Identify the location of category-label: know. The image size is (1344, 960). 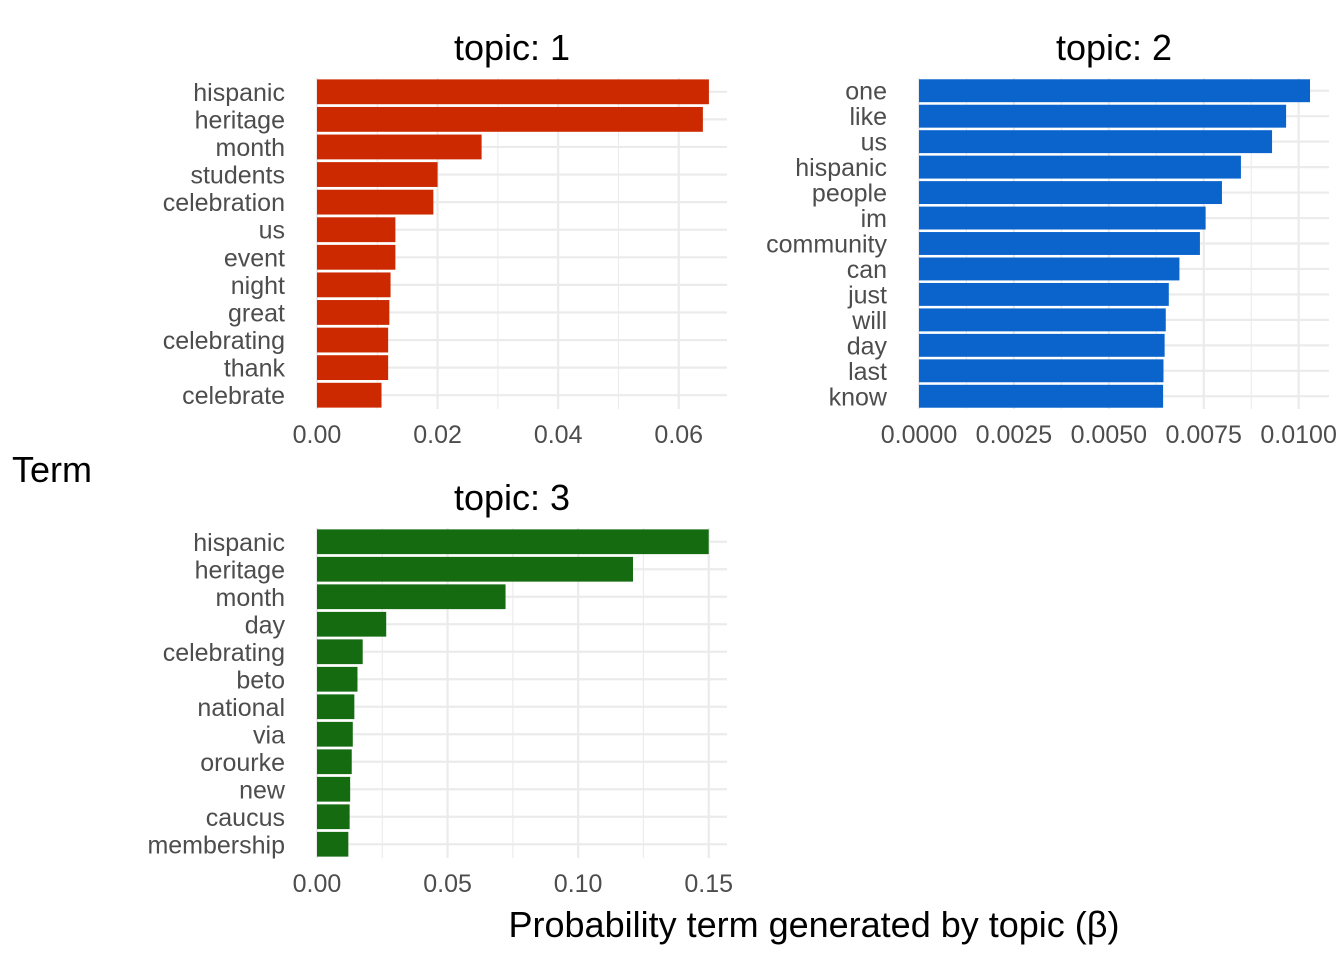
(858, 397).